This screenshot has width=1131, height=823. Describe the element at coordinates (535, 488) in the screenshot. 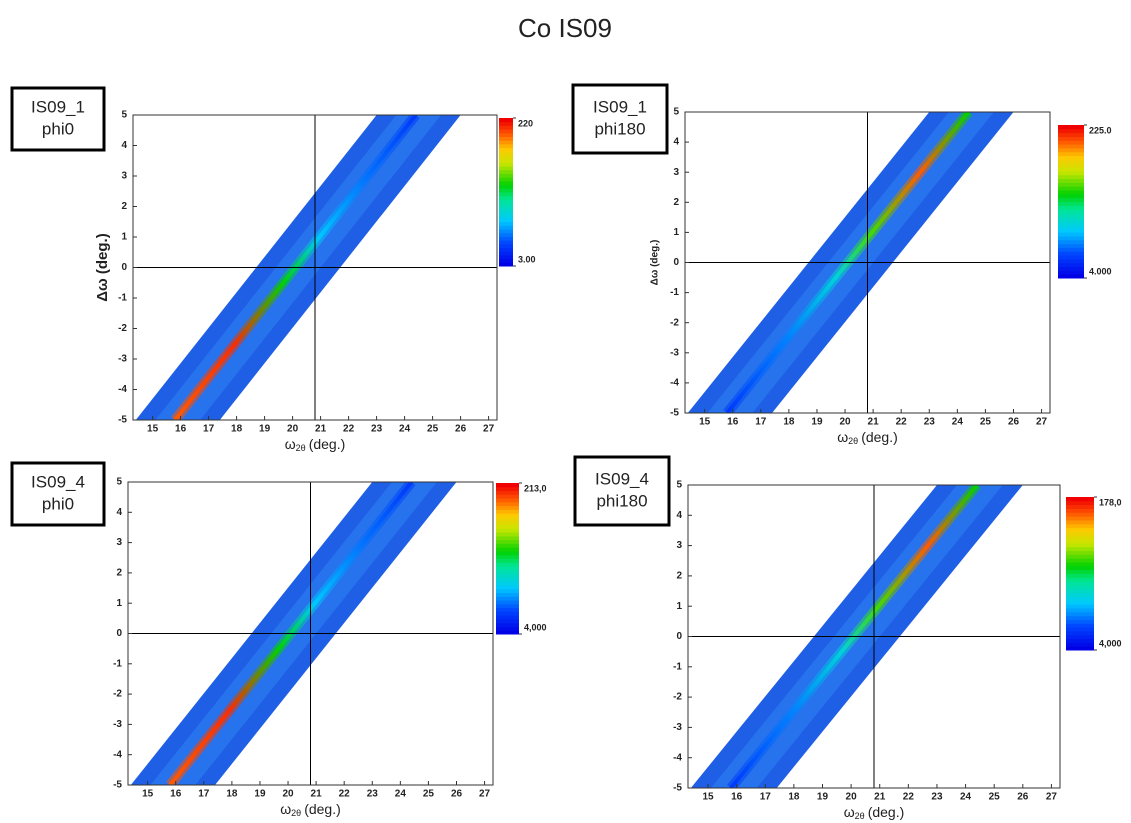

I see `colorbar-tick-label: 213,0` at that location.